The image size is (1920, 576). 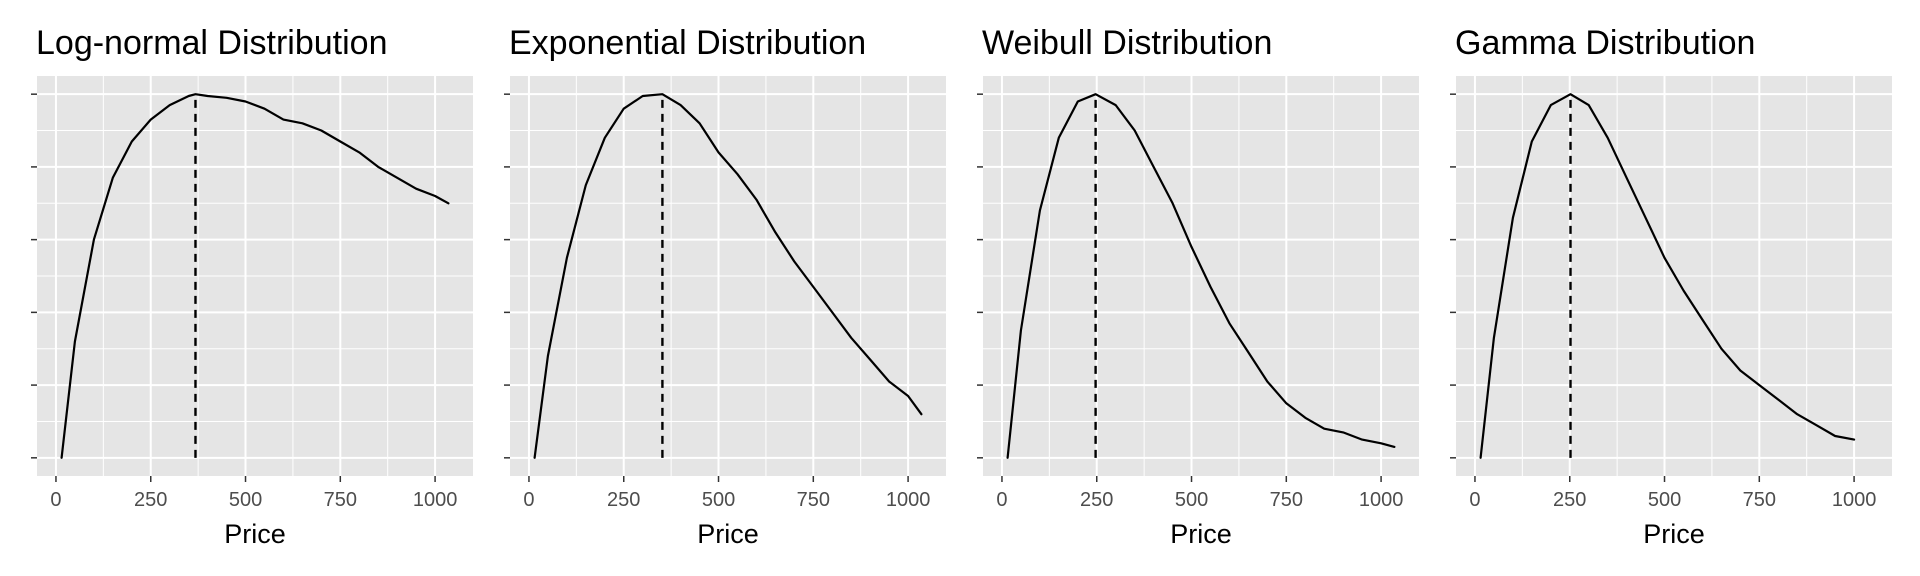 I want to click on panel-title: Weibull Distribution, so click(x=1127, y=43).